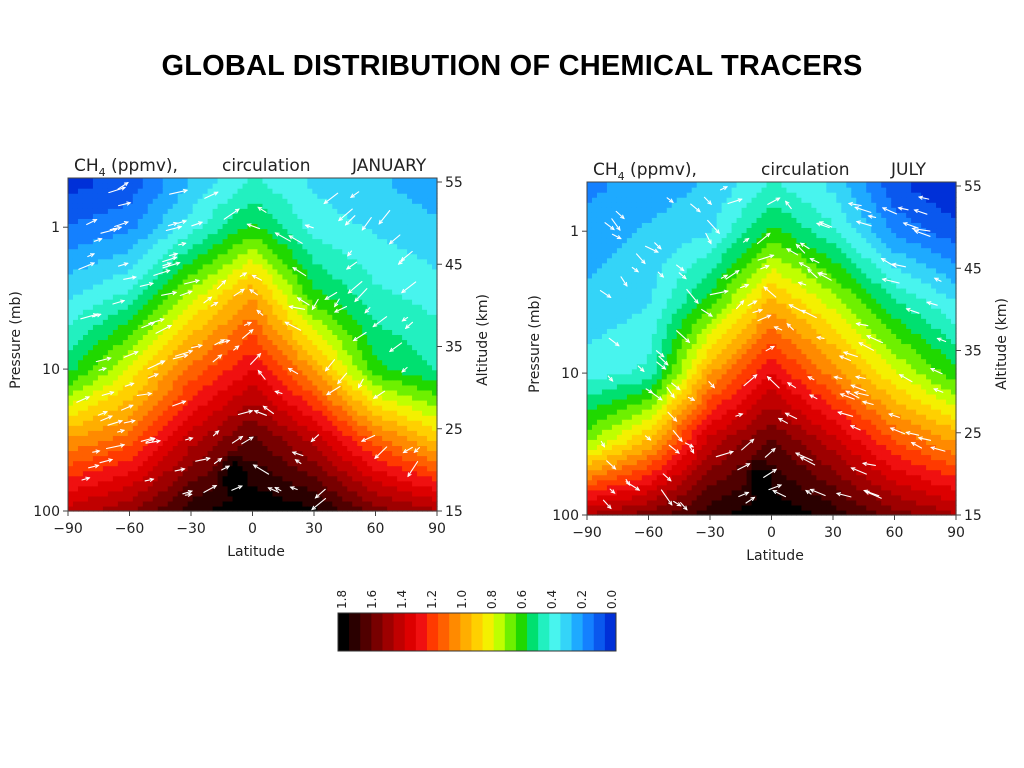 The width and height of the screenshot is (1024, 768). What do you see at coordinates (148, 325) in the screenshot?
I see `circulation-arrow` at bounding box center [148, 325].